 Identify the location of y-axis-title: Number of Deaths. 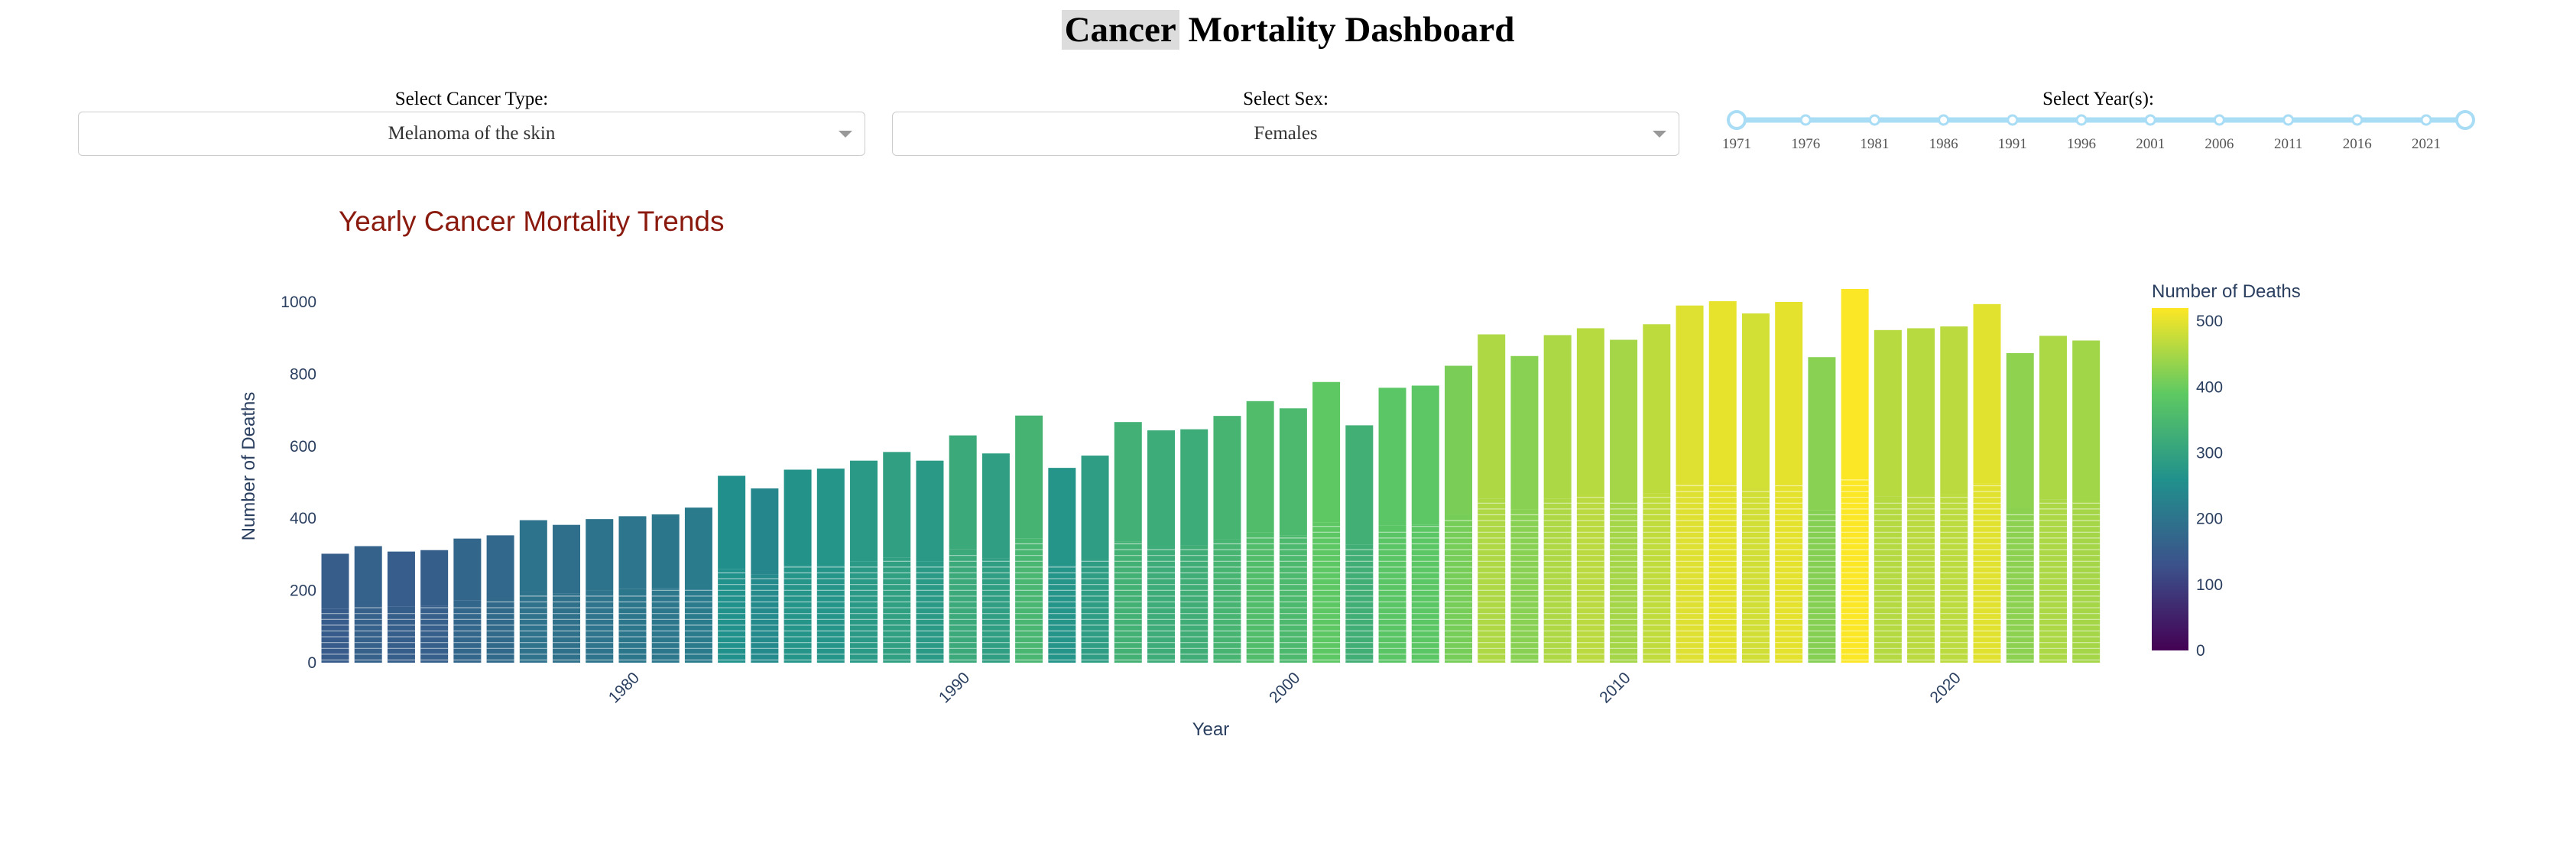
(249, 466).